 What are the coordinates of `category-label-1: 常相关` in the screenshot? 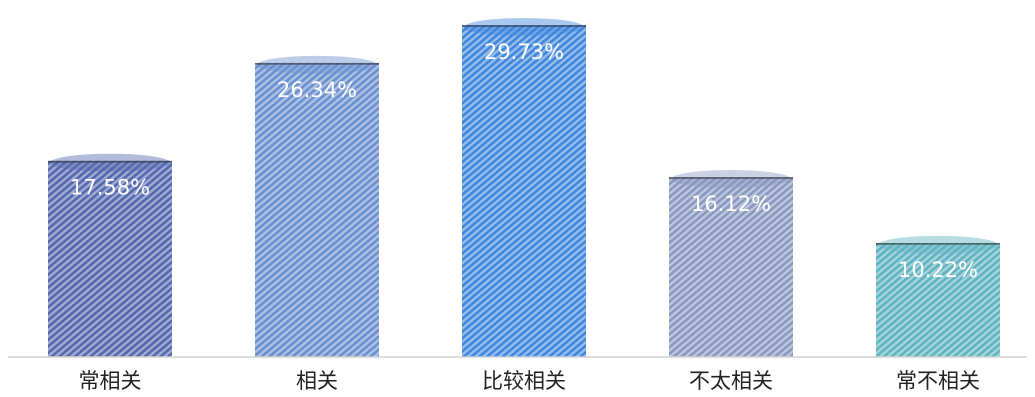 It's located at (110, 381).